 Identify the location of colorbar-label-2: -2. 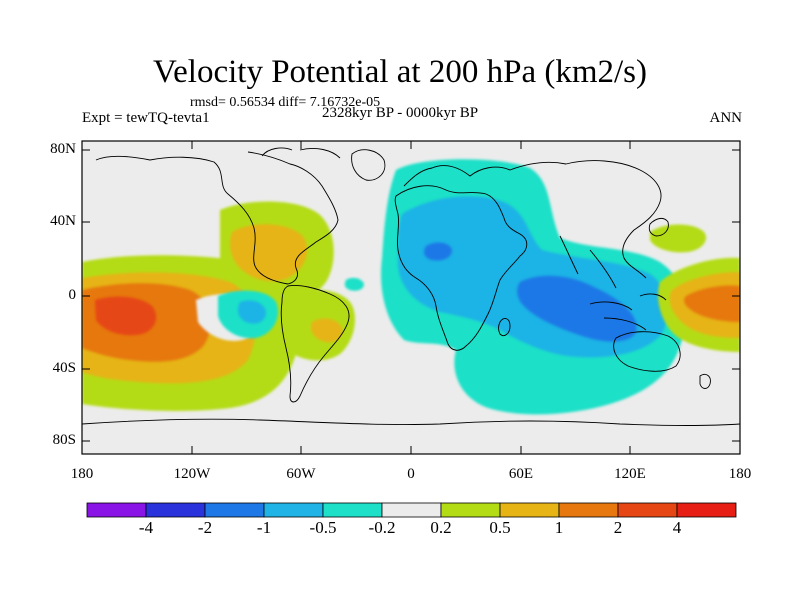
(205, 527).